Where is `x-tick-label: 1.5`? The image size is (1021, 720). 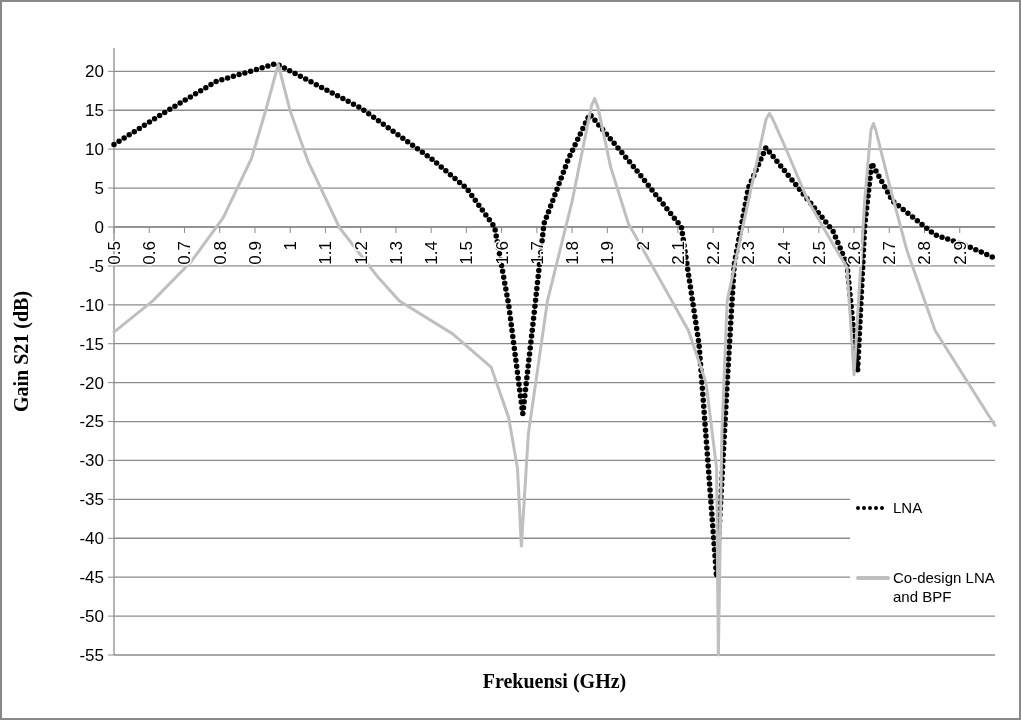
x-tick-label: 1.5 is located at coordinates (467, 252).